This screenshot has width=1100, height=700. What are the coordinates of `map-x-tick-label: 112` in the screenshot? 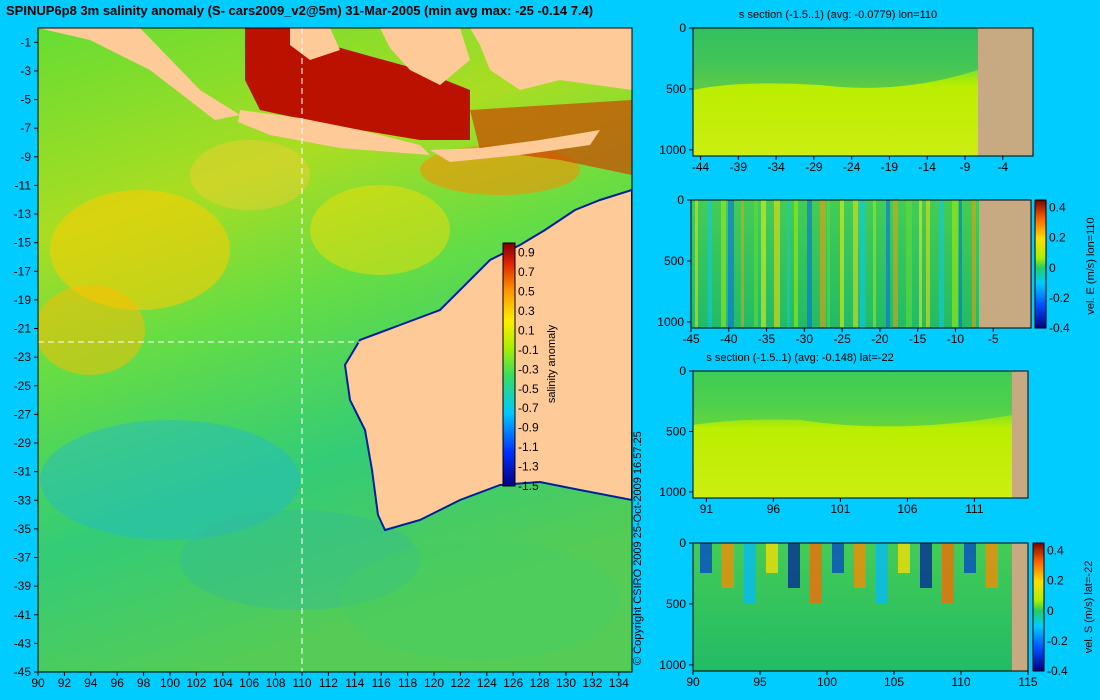 It's located at (328, 683).